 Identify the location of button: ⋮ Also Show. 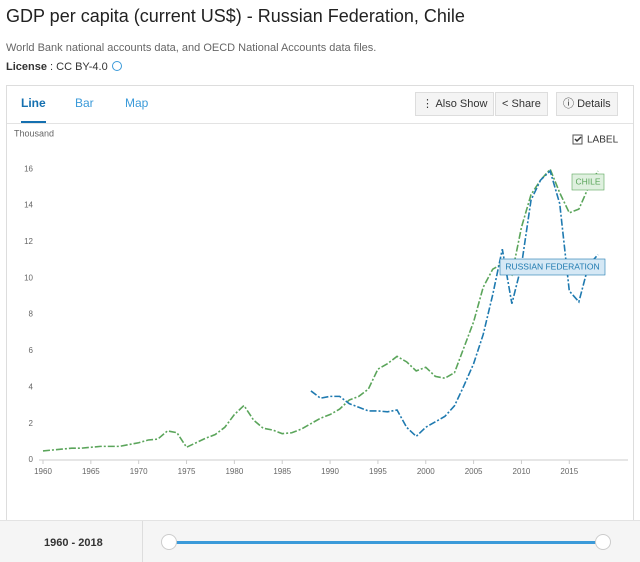
(455, 104).